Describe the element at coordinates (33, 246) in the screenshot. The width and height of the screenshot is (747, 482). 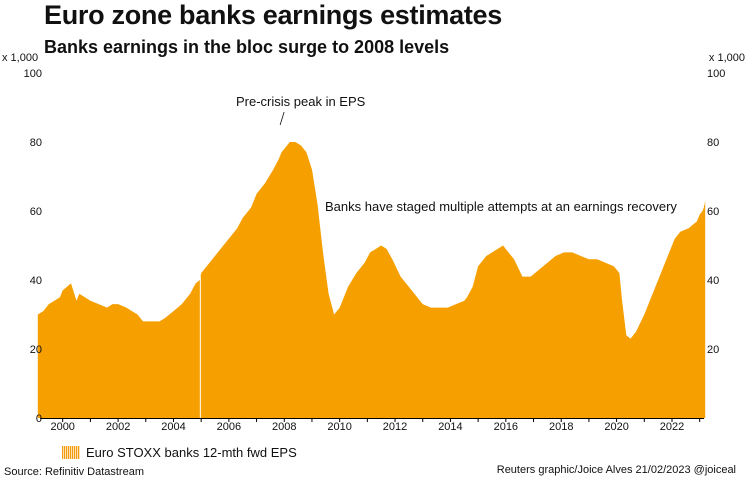
I see `y-axis-left: 0 20 40 60 80 100` at that location.